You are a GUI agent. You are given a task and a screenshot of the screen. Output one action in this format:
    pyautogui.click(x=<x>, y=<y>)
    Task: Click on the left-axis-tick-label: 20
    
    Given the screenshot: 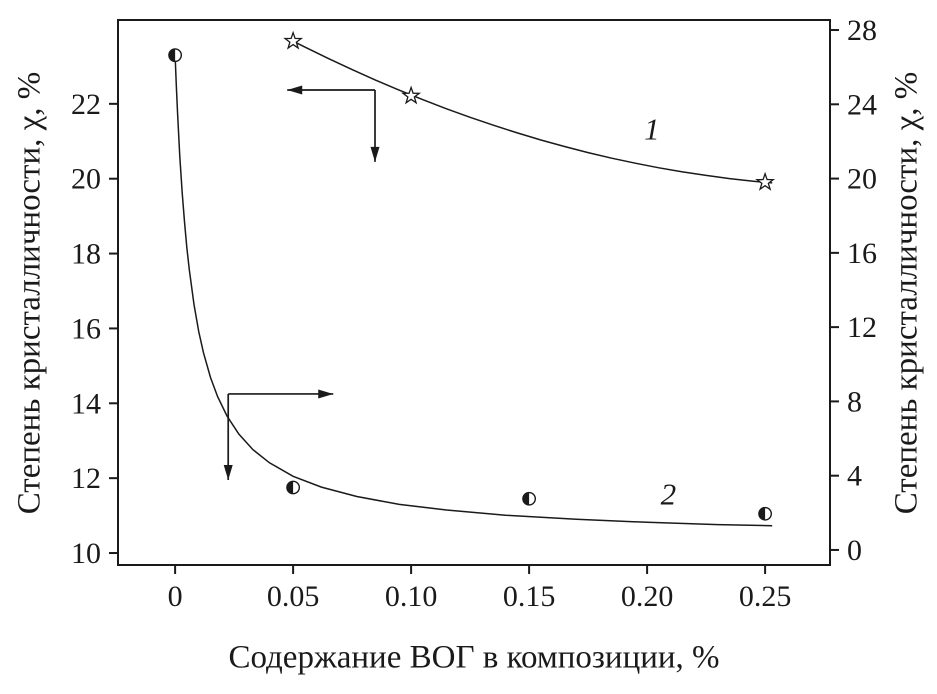 What is the action you would take?
    pyautogui.click(x=86, y=179)
    